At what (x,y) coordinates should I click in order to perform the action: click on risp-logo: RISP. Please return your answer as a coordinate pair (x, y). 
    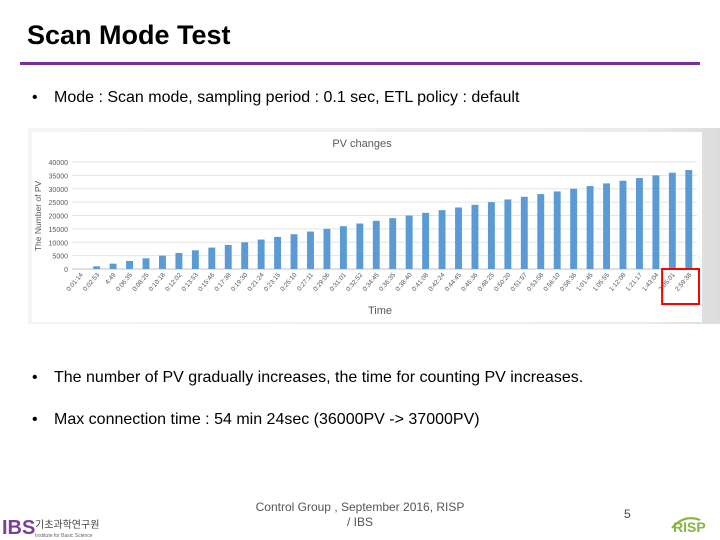
    Looking at the image, I should click on (688, 526).